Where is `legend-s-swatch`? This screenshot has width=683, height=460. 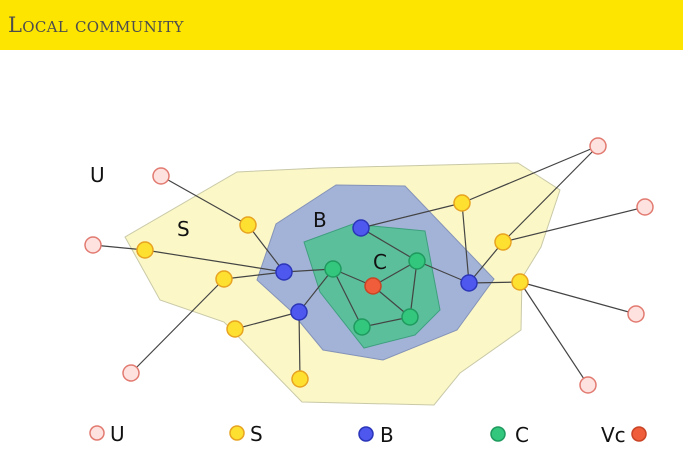 legend-s-swatch is located at coordinates (237, 433).